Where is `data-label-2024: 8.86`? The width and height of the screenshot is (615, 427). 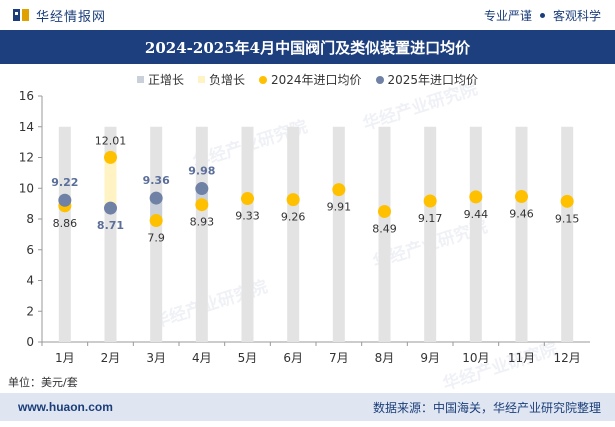
data-label-2024: 8.86 is located at coordinates (65, 223).